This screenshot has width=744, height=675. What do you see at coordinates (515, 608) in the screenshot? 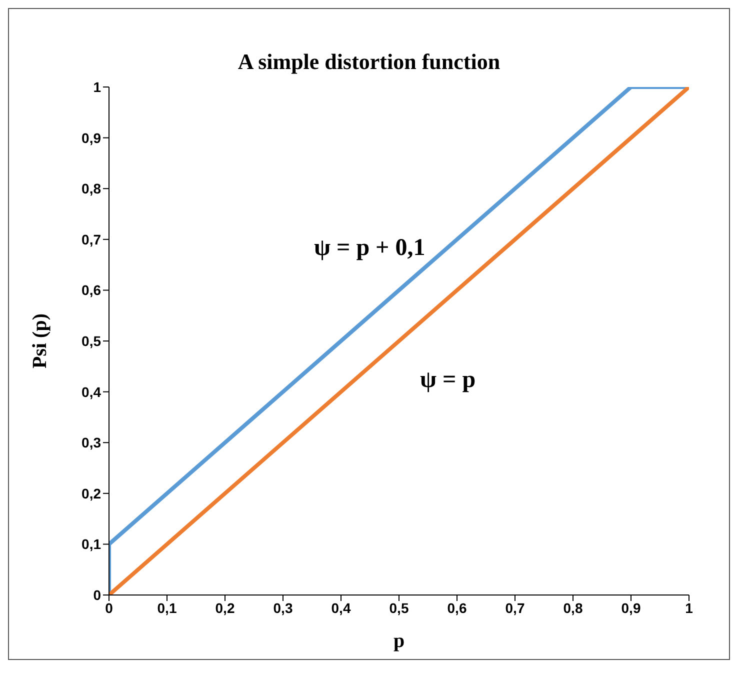
I see `x-tick-label: 0,7` at bounding box center [515, 608].